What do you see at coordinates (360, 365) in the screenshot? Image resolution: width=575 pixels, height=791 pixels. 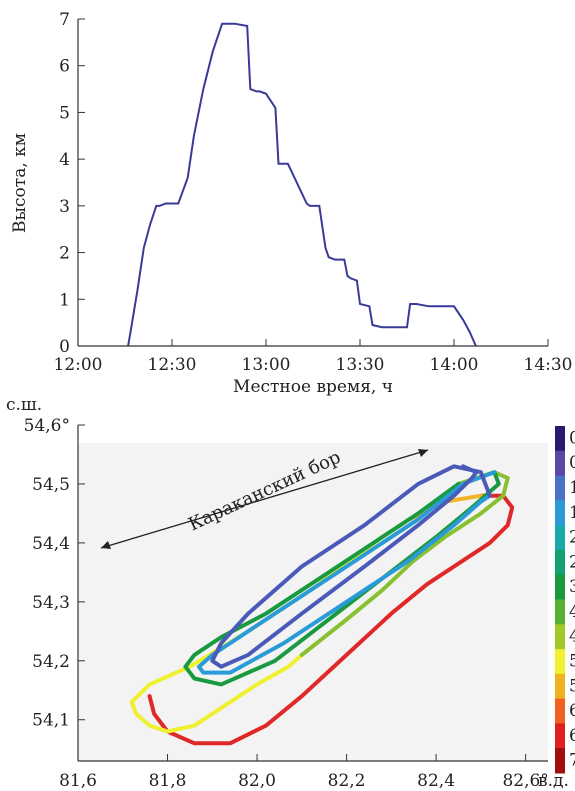 I see `x-tick-label: 13:30` at bounding box center [360, 365].